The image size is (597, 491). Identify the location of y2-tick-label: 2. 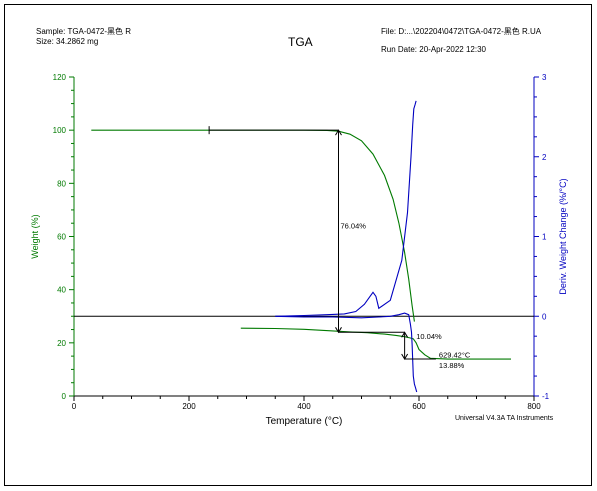
(544, 157).